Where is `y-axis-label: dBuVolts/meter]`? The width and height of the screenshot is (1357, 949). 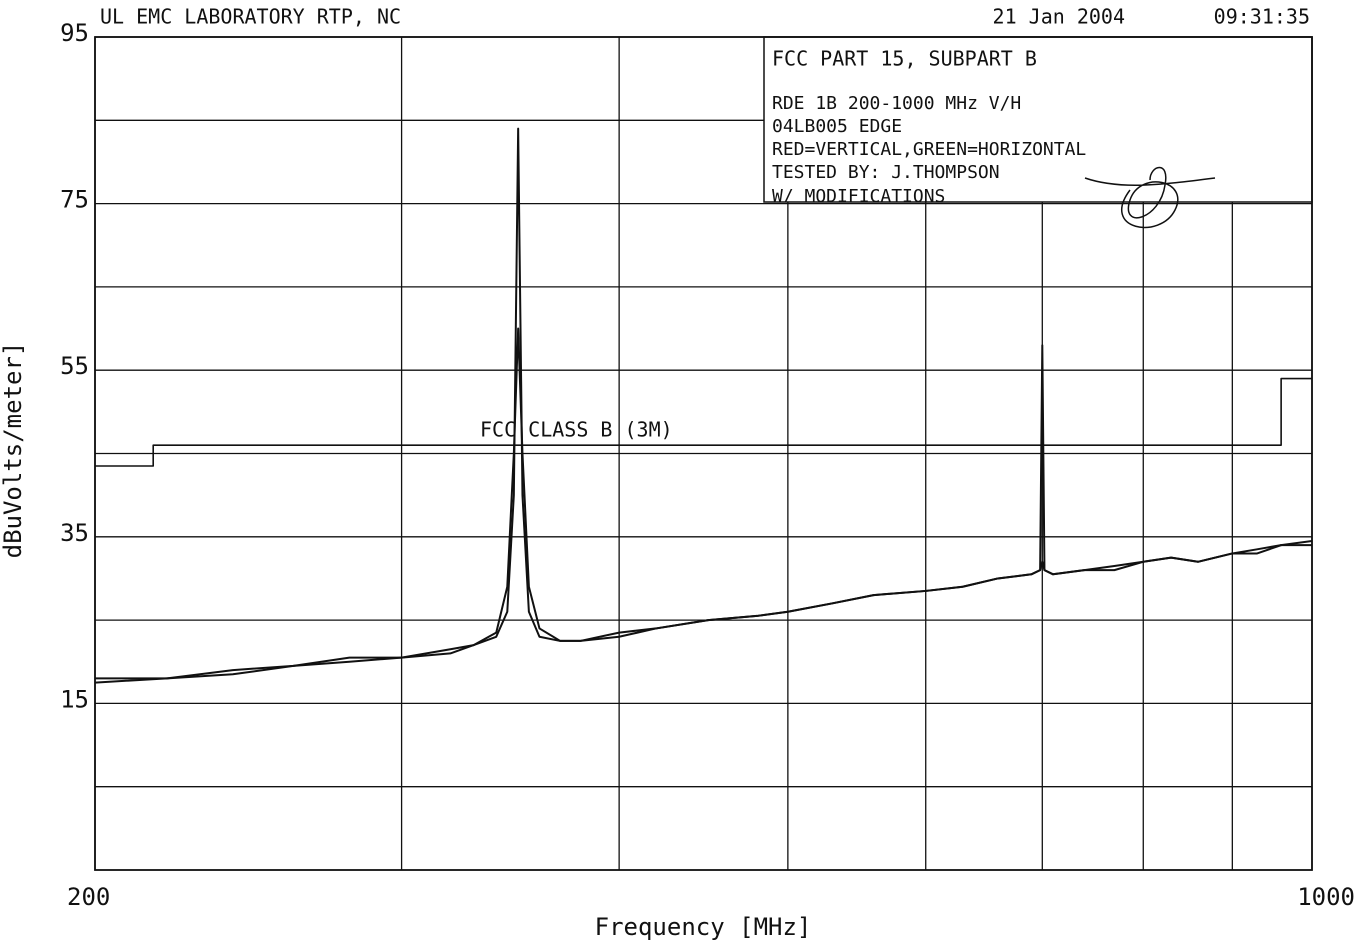
y-axis-label: dBuVolts/meter] is located at coordinates (13, 450).